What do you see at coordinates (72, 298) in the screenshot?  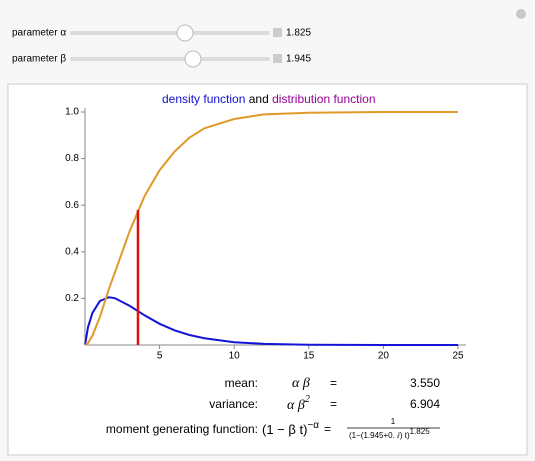 I see `y-tick-label: 0.2` at bounding box center [72, 298].